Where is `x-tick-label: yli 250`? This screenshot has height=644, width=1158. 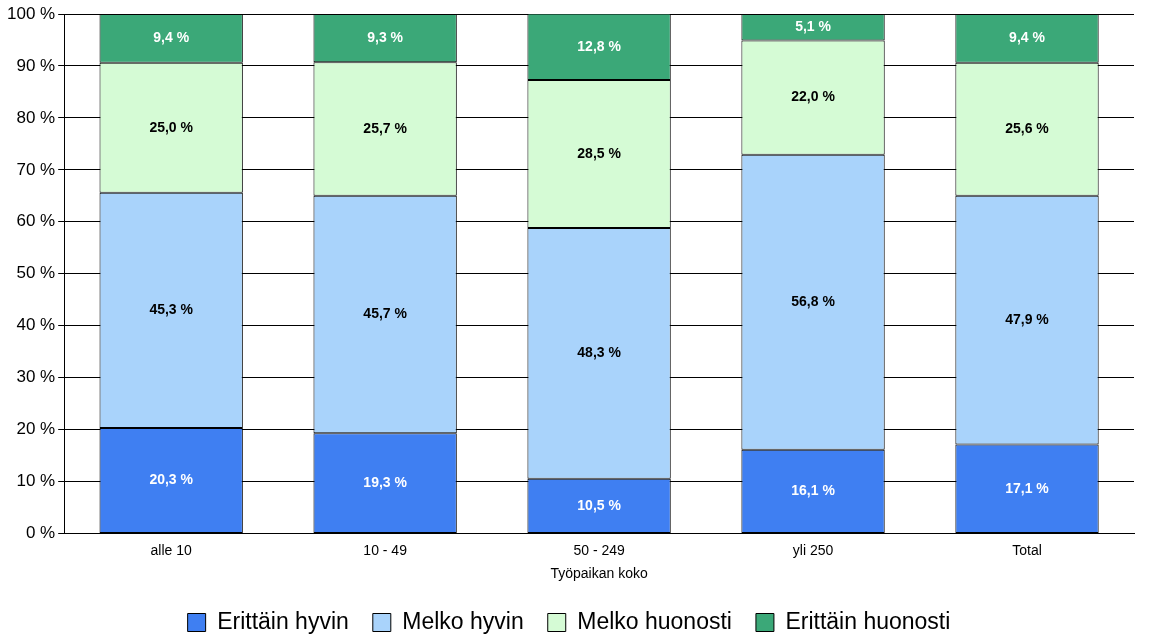 x-tick-label: yli 250 is located at coordinates (813, 549).